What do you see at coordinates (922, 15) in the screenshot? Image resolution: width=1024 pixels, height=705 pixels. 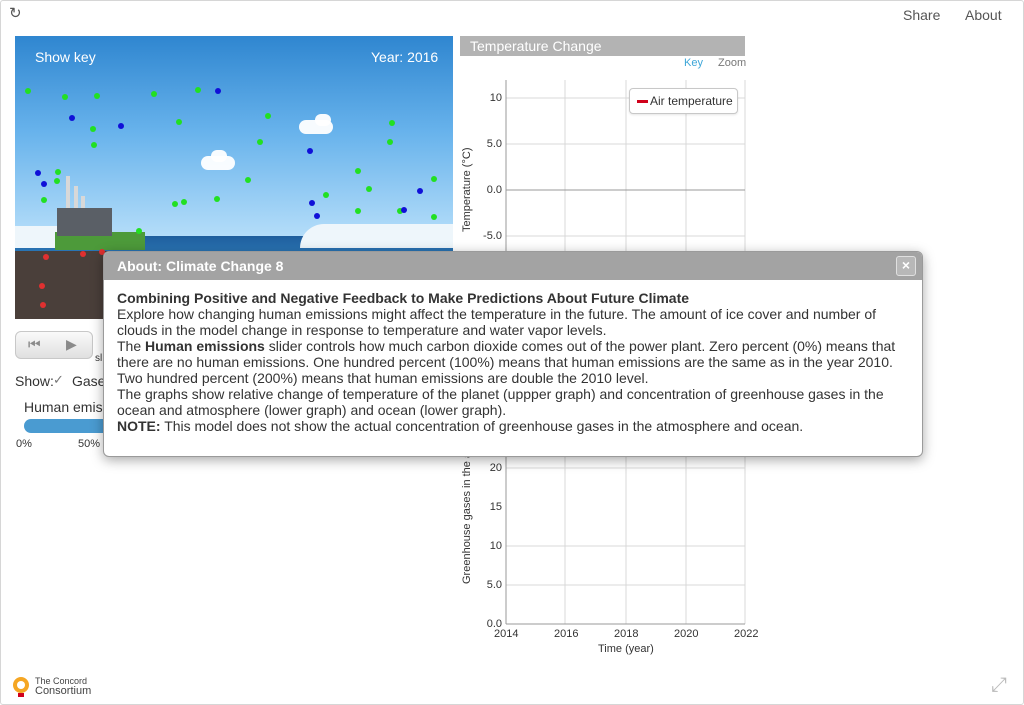 I see `share-link: Share` at bounding box center [922, 15].